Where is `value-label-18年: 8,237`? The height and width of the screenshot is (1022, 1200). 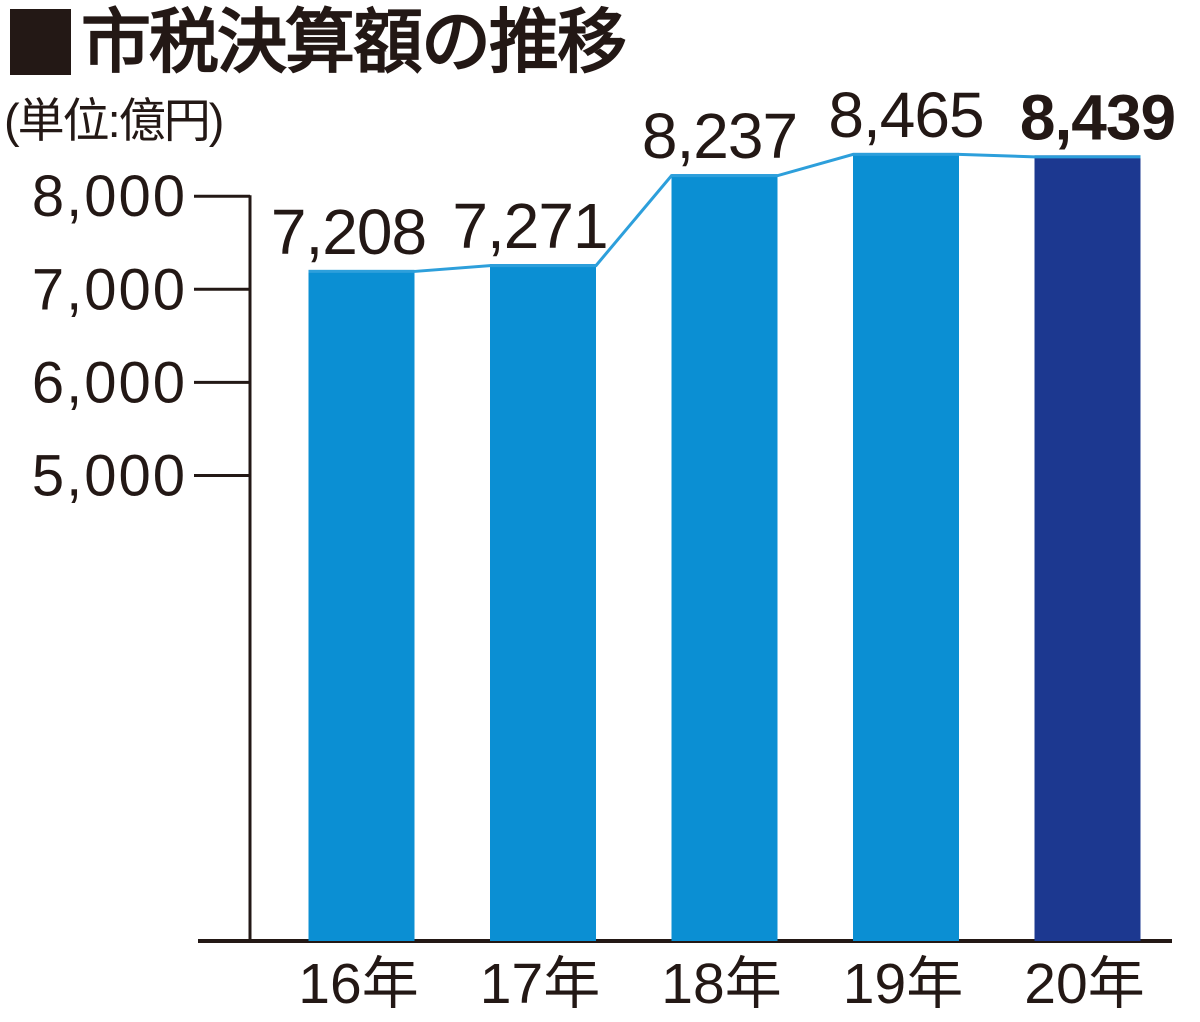 value-label-18年: 8,237 is located at coordinates (719, 136).